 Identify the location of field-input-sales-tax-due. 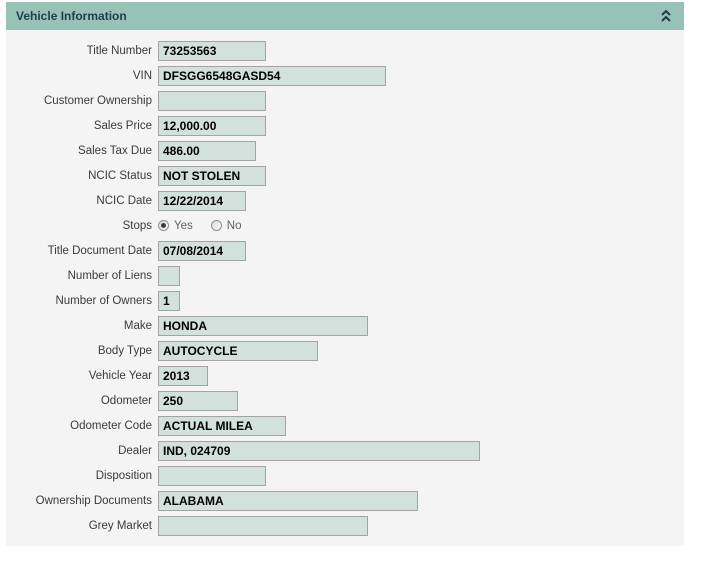
(207, 150).